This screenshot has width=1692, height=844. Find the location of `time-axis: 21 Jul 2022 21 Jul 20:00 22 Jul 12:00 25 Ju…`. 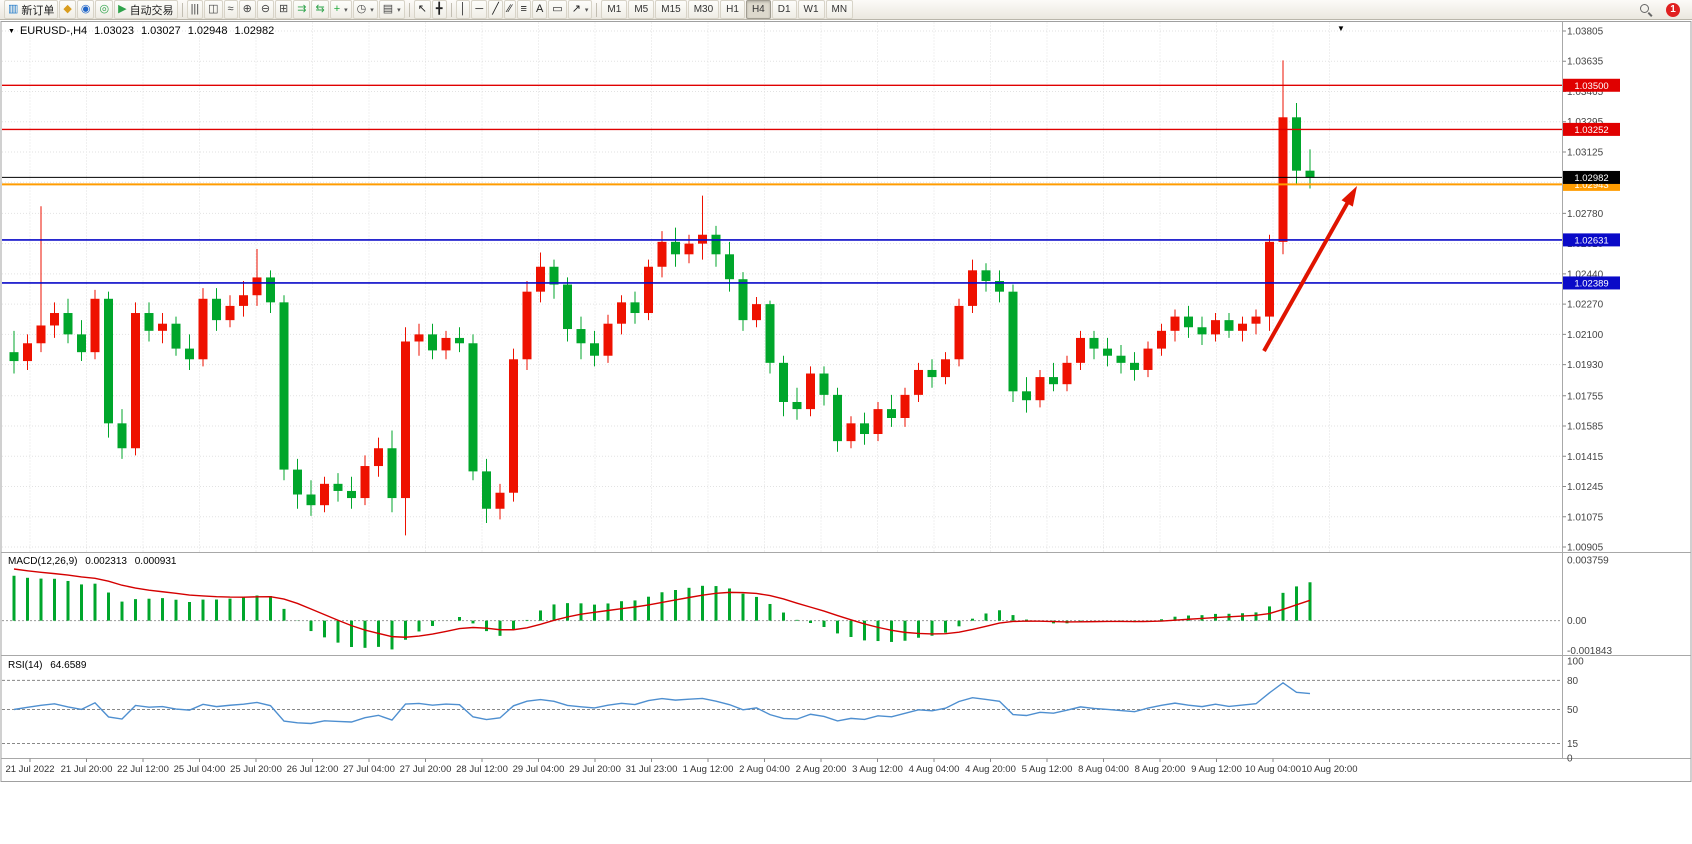

time-axis: 21 Jul 2022 21 Jul 20:00 22 Jul 12:00 25 Ju… is located at coordinates (681, 767).